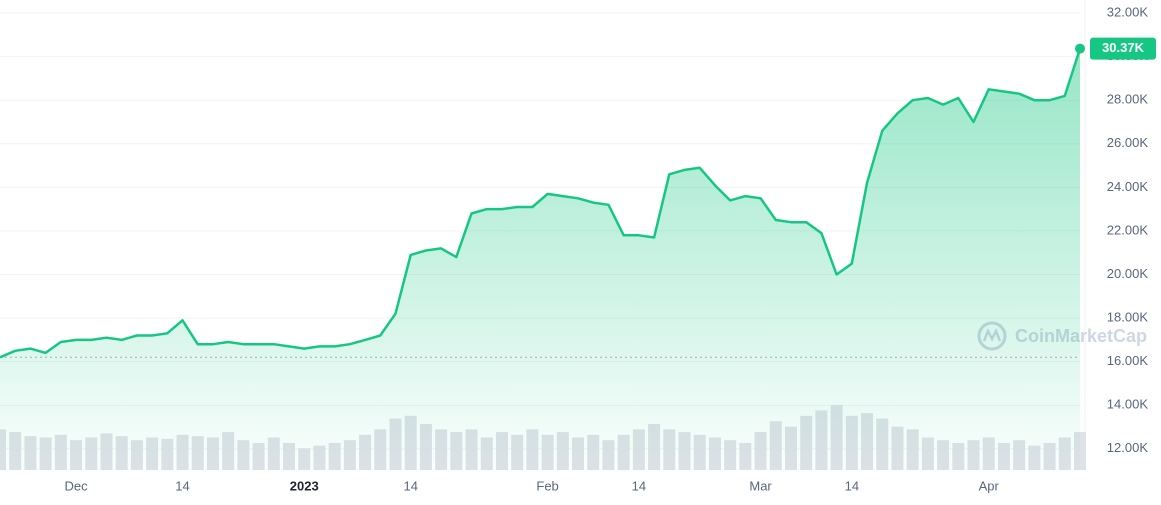  I want to click on price-badge-label: 30.37K, so click(1123, 47).